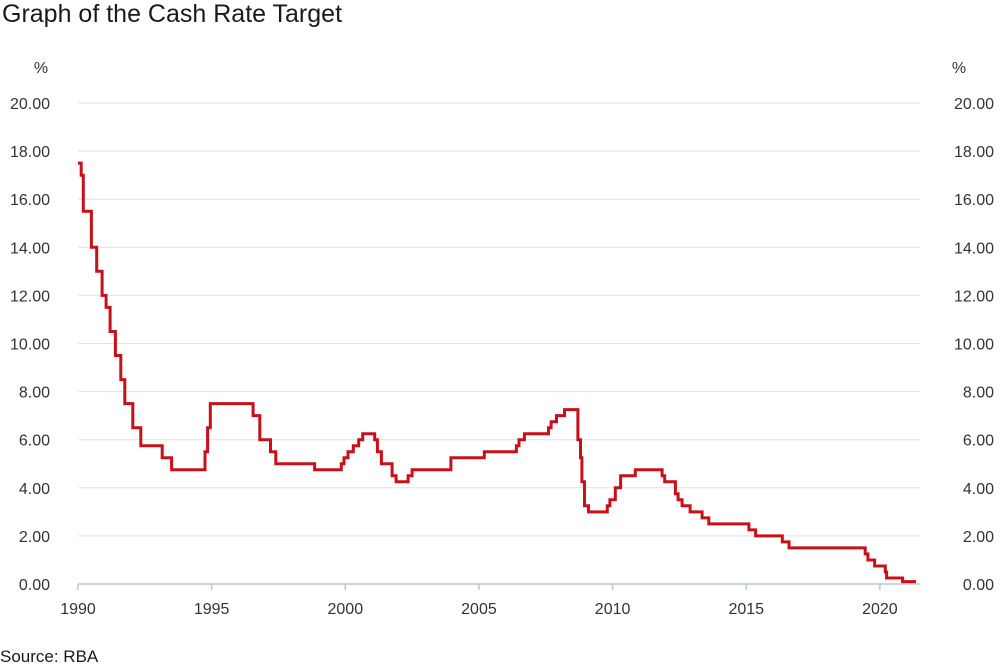 The width and height of the screenshot is (1000, 667). What do you see at coordinates (34, 393) in the screenshot?
I see `y-tick-label-left: 8.00` at bounding box center [34, 393].